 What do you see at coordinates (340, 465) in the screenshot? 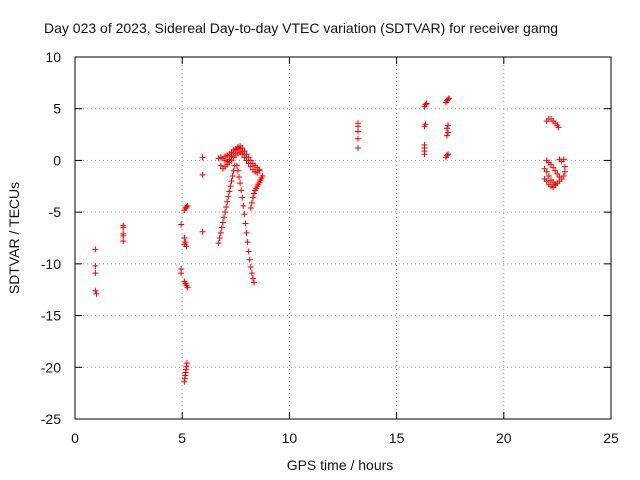
I see `x-axis-label: GPS time / hours` at bounding box center [340, 465].